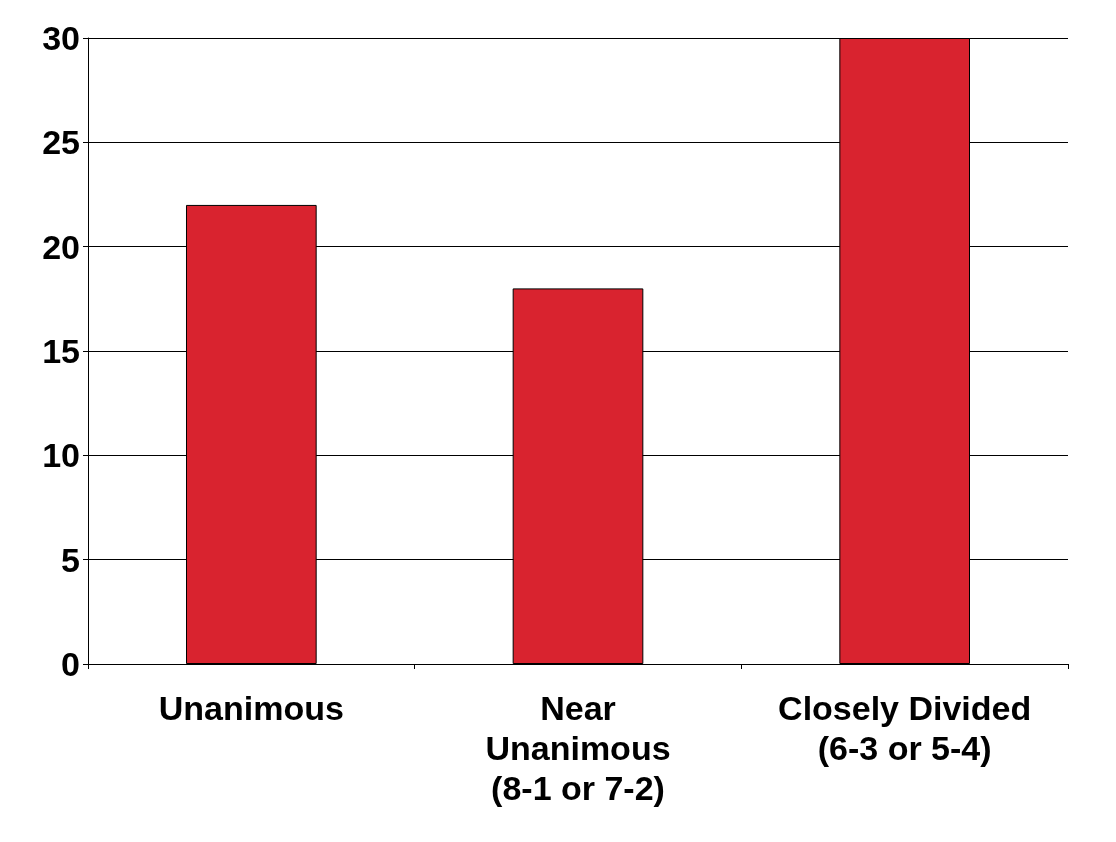 This screenshot has width=1116, height=842. Describe the element at coordinates (61, 142) in the screenshot. I see `y-tick-label: 25` at that location.